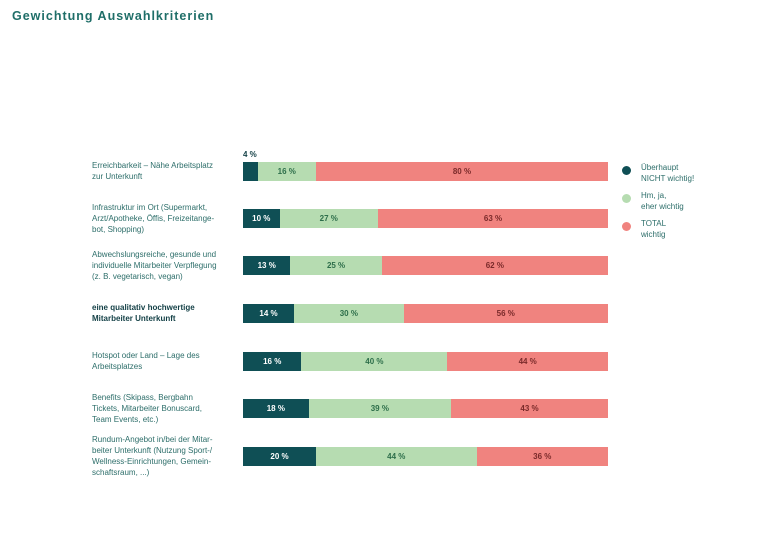  I want to click on data-label: 20 %, so click(279, 456).